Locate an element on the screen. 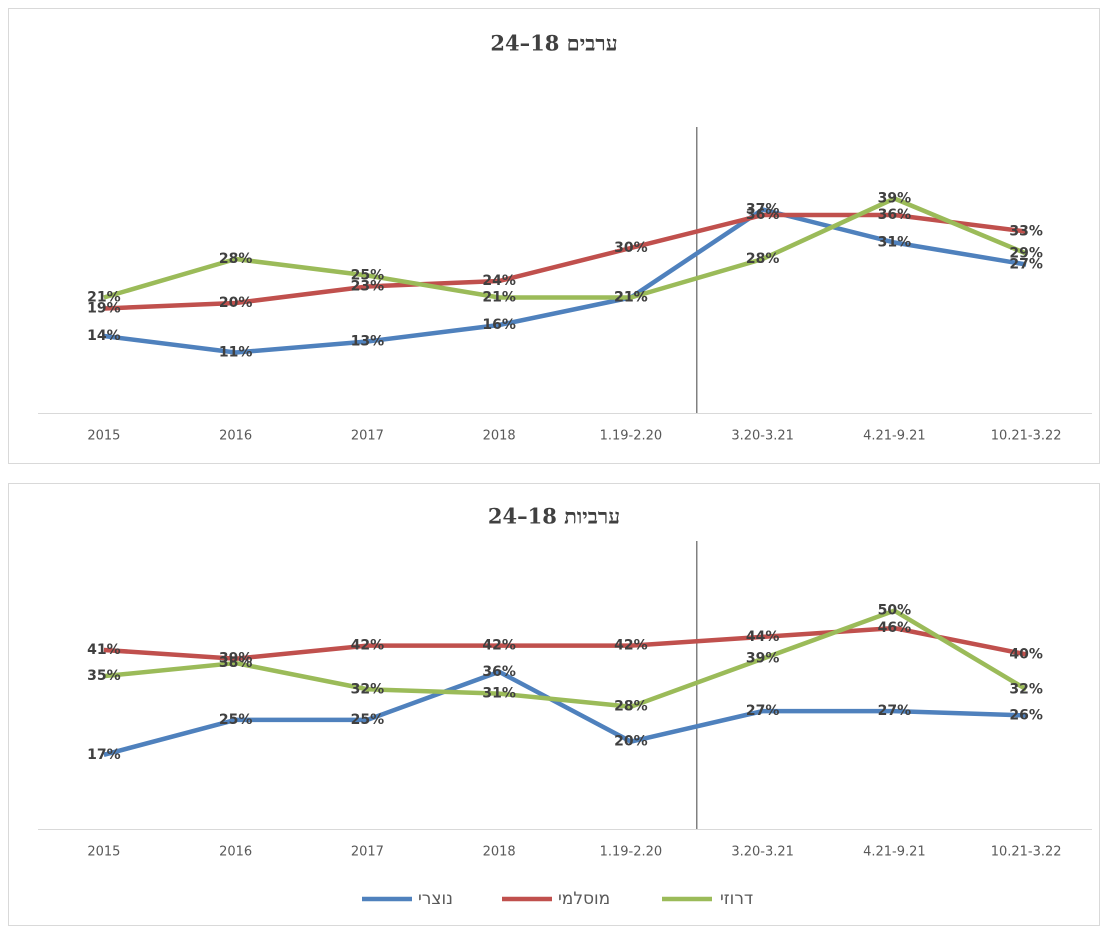 The width and height of the screenshot is (1103, 931). data-label: 24% is located at coordinates (499, 281).